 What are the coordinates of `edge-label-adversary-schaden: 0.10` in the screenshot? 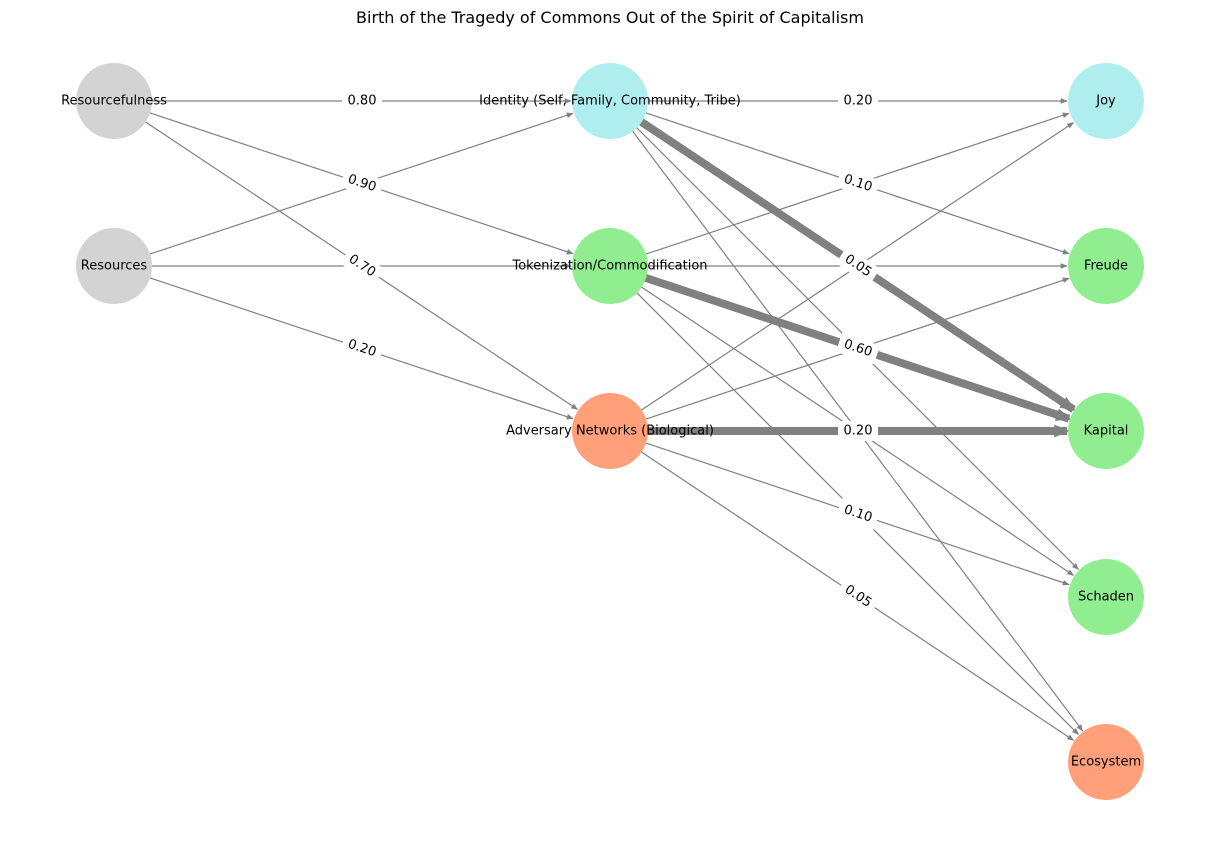 It's located at (858, 514).